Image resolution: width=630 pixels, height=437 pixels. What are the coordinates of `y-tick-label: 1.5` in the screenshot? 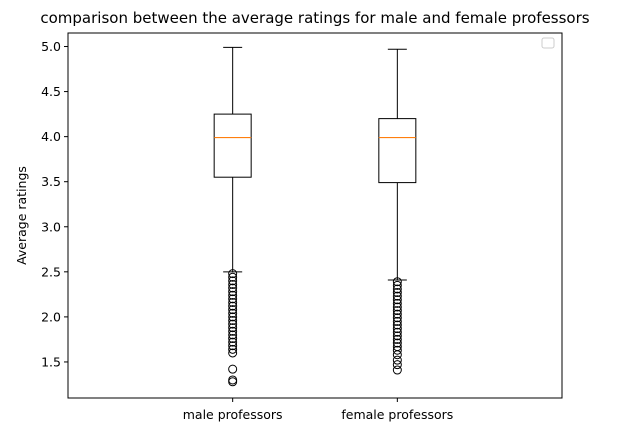 It's located at (51, 361).